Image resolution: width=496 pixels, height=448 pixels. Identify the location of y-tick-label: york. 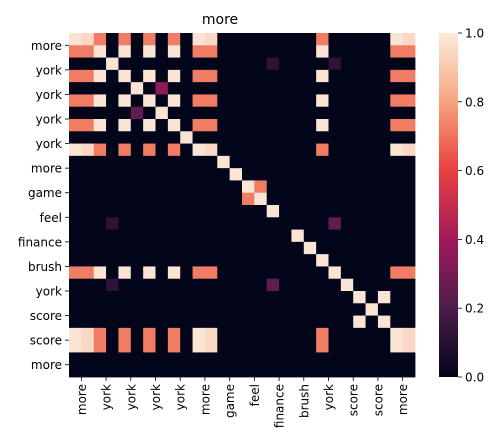
(49, 95).